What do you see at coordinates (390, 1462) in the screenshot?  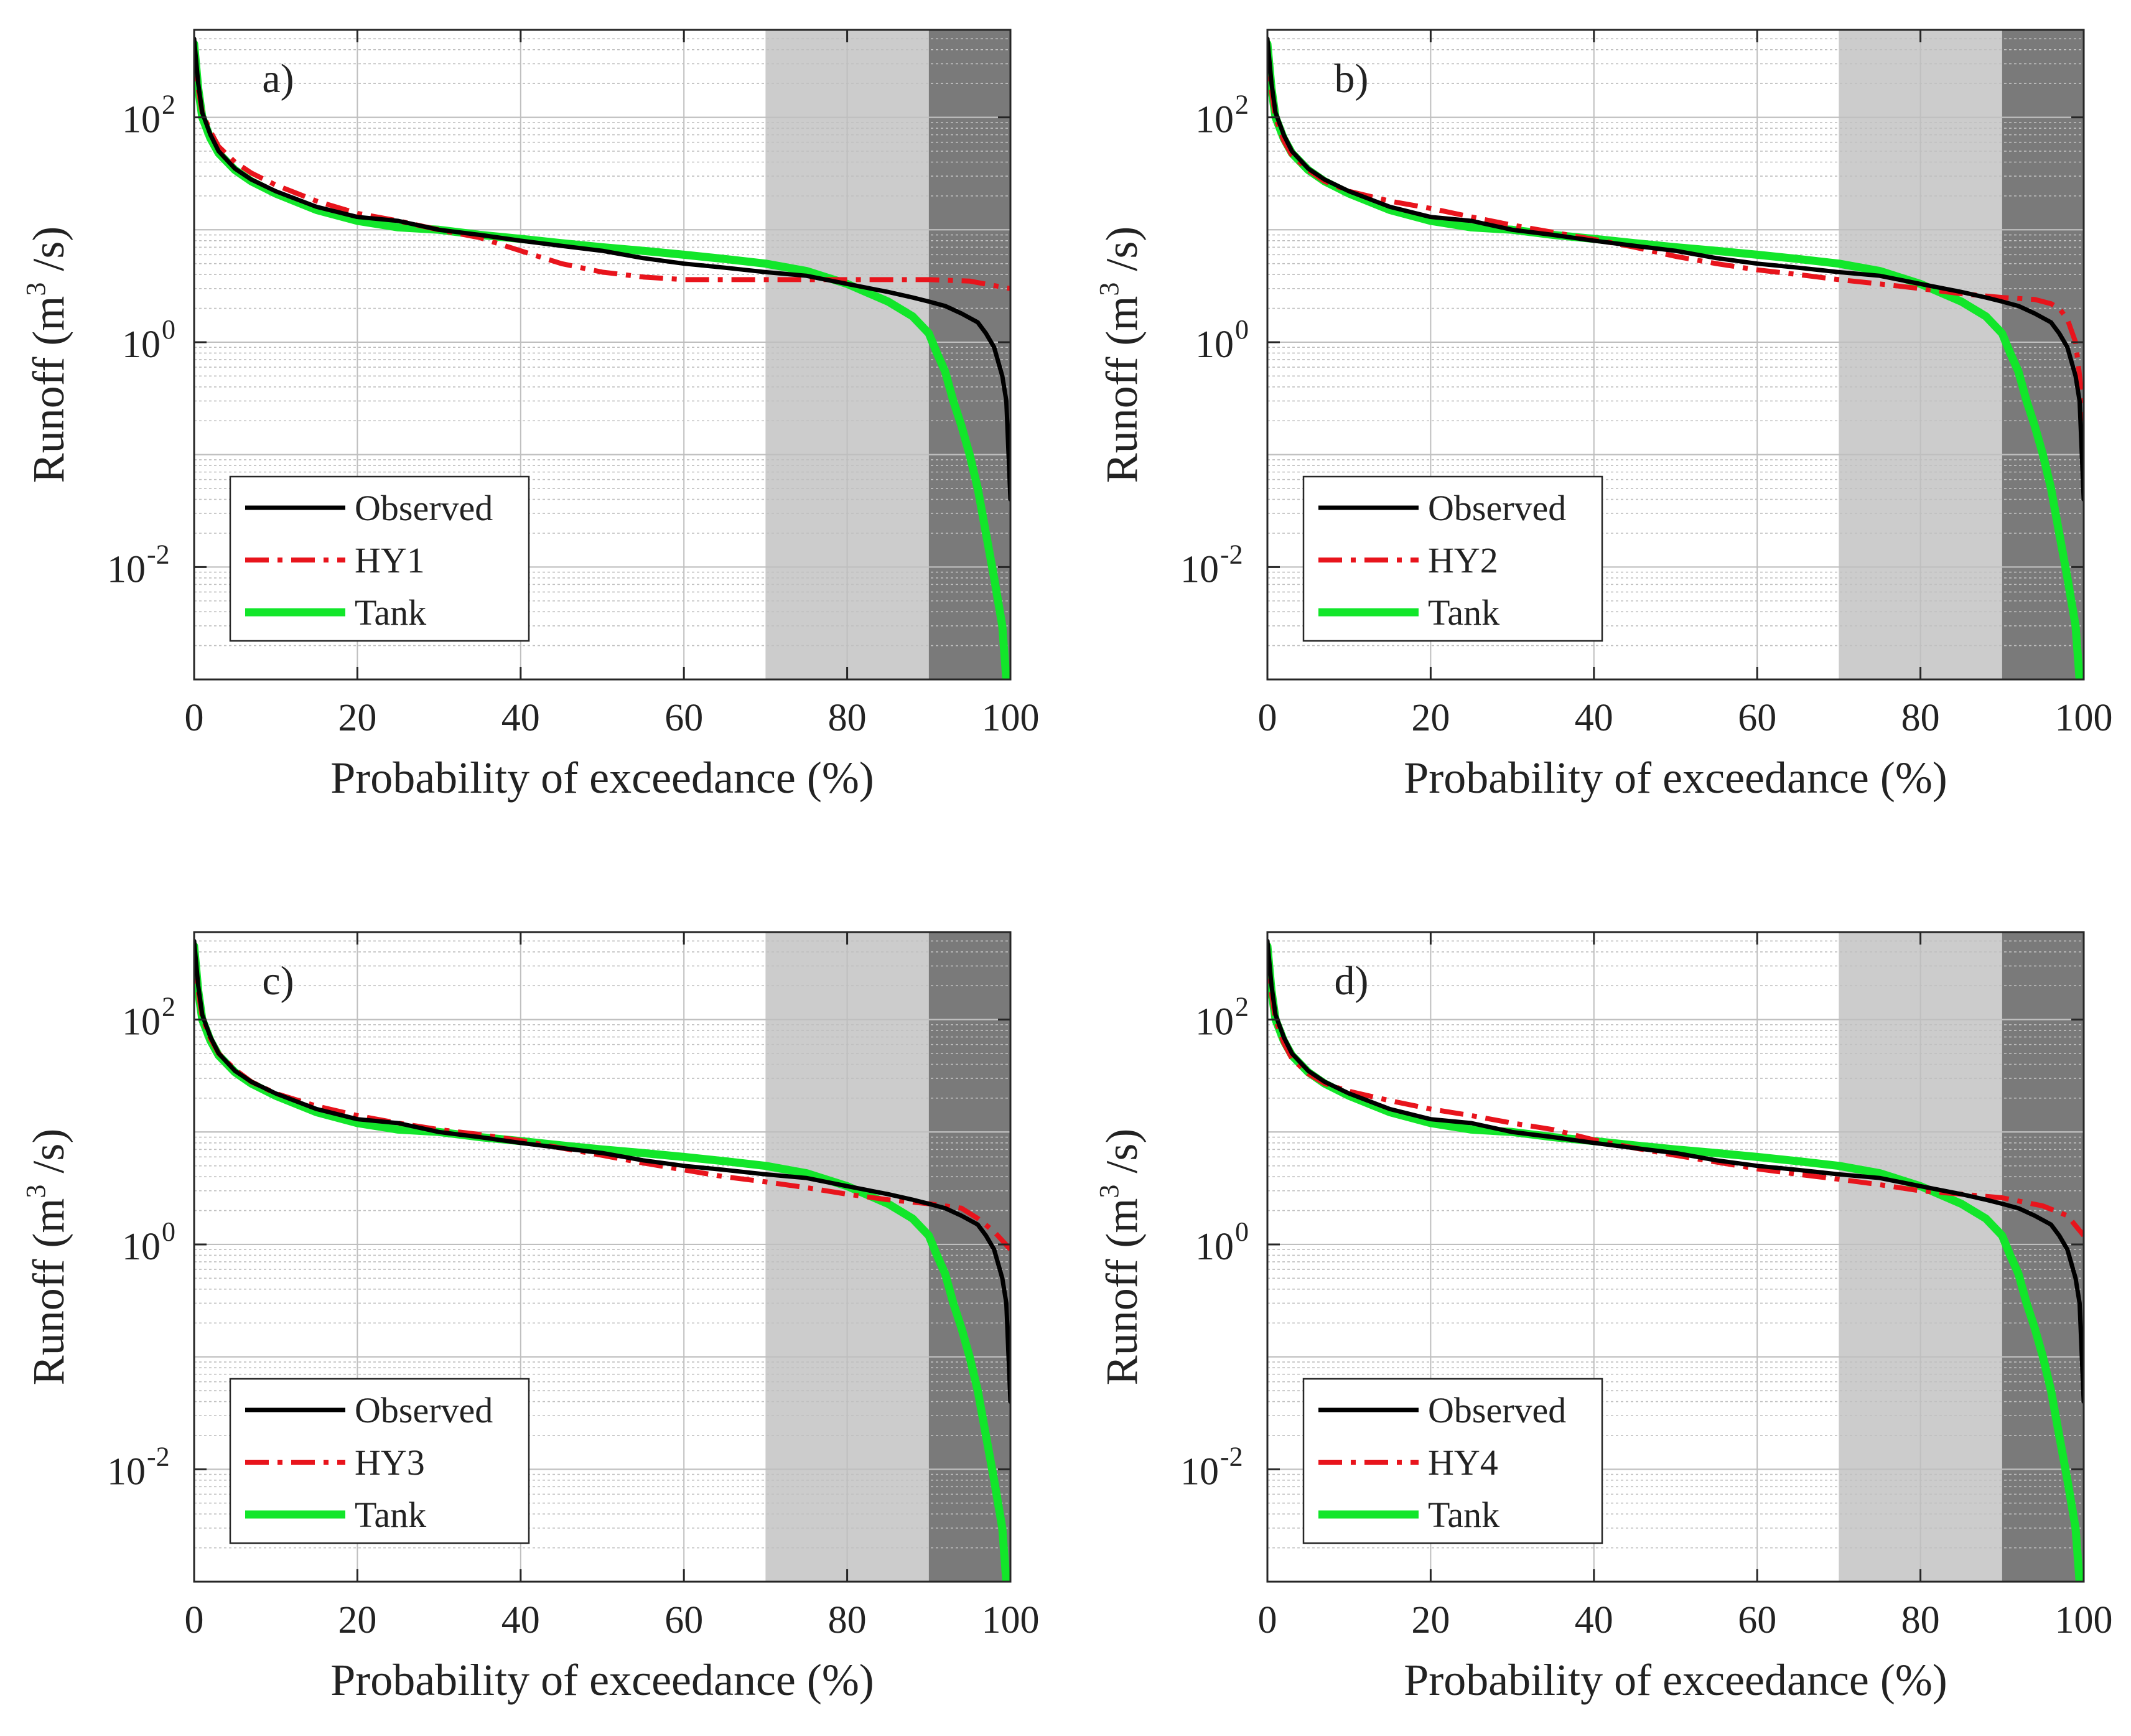 I see `legend-label-hy3: HY3` at bounding box center [390, 1462].